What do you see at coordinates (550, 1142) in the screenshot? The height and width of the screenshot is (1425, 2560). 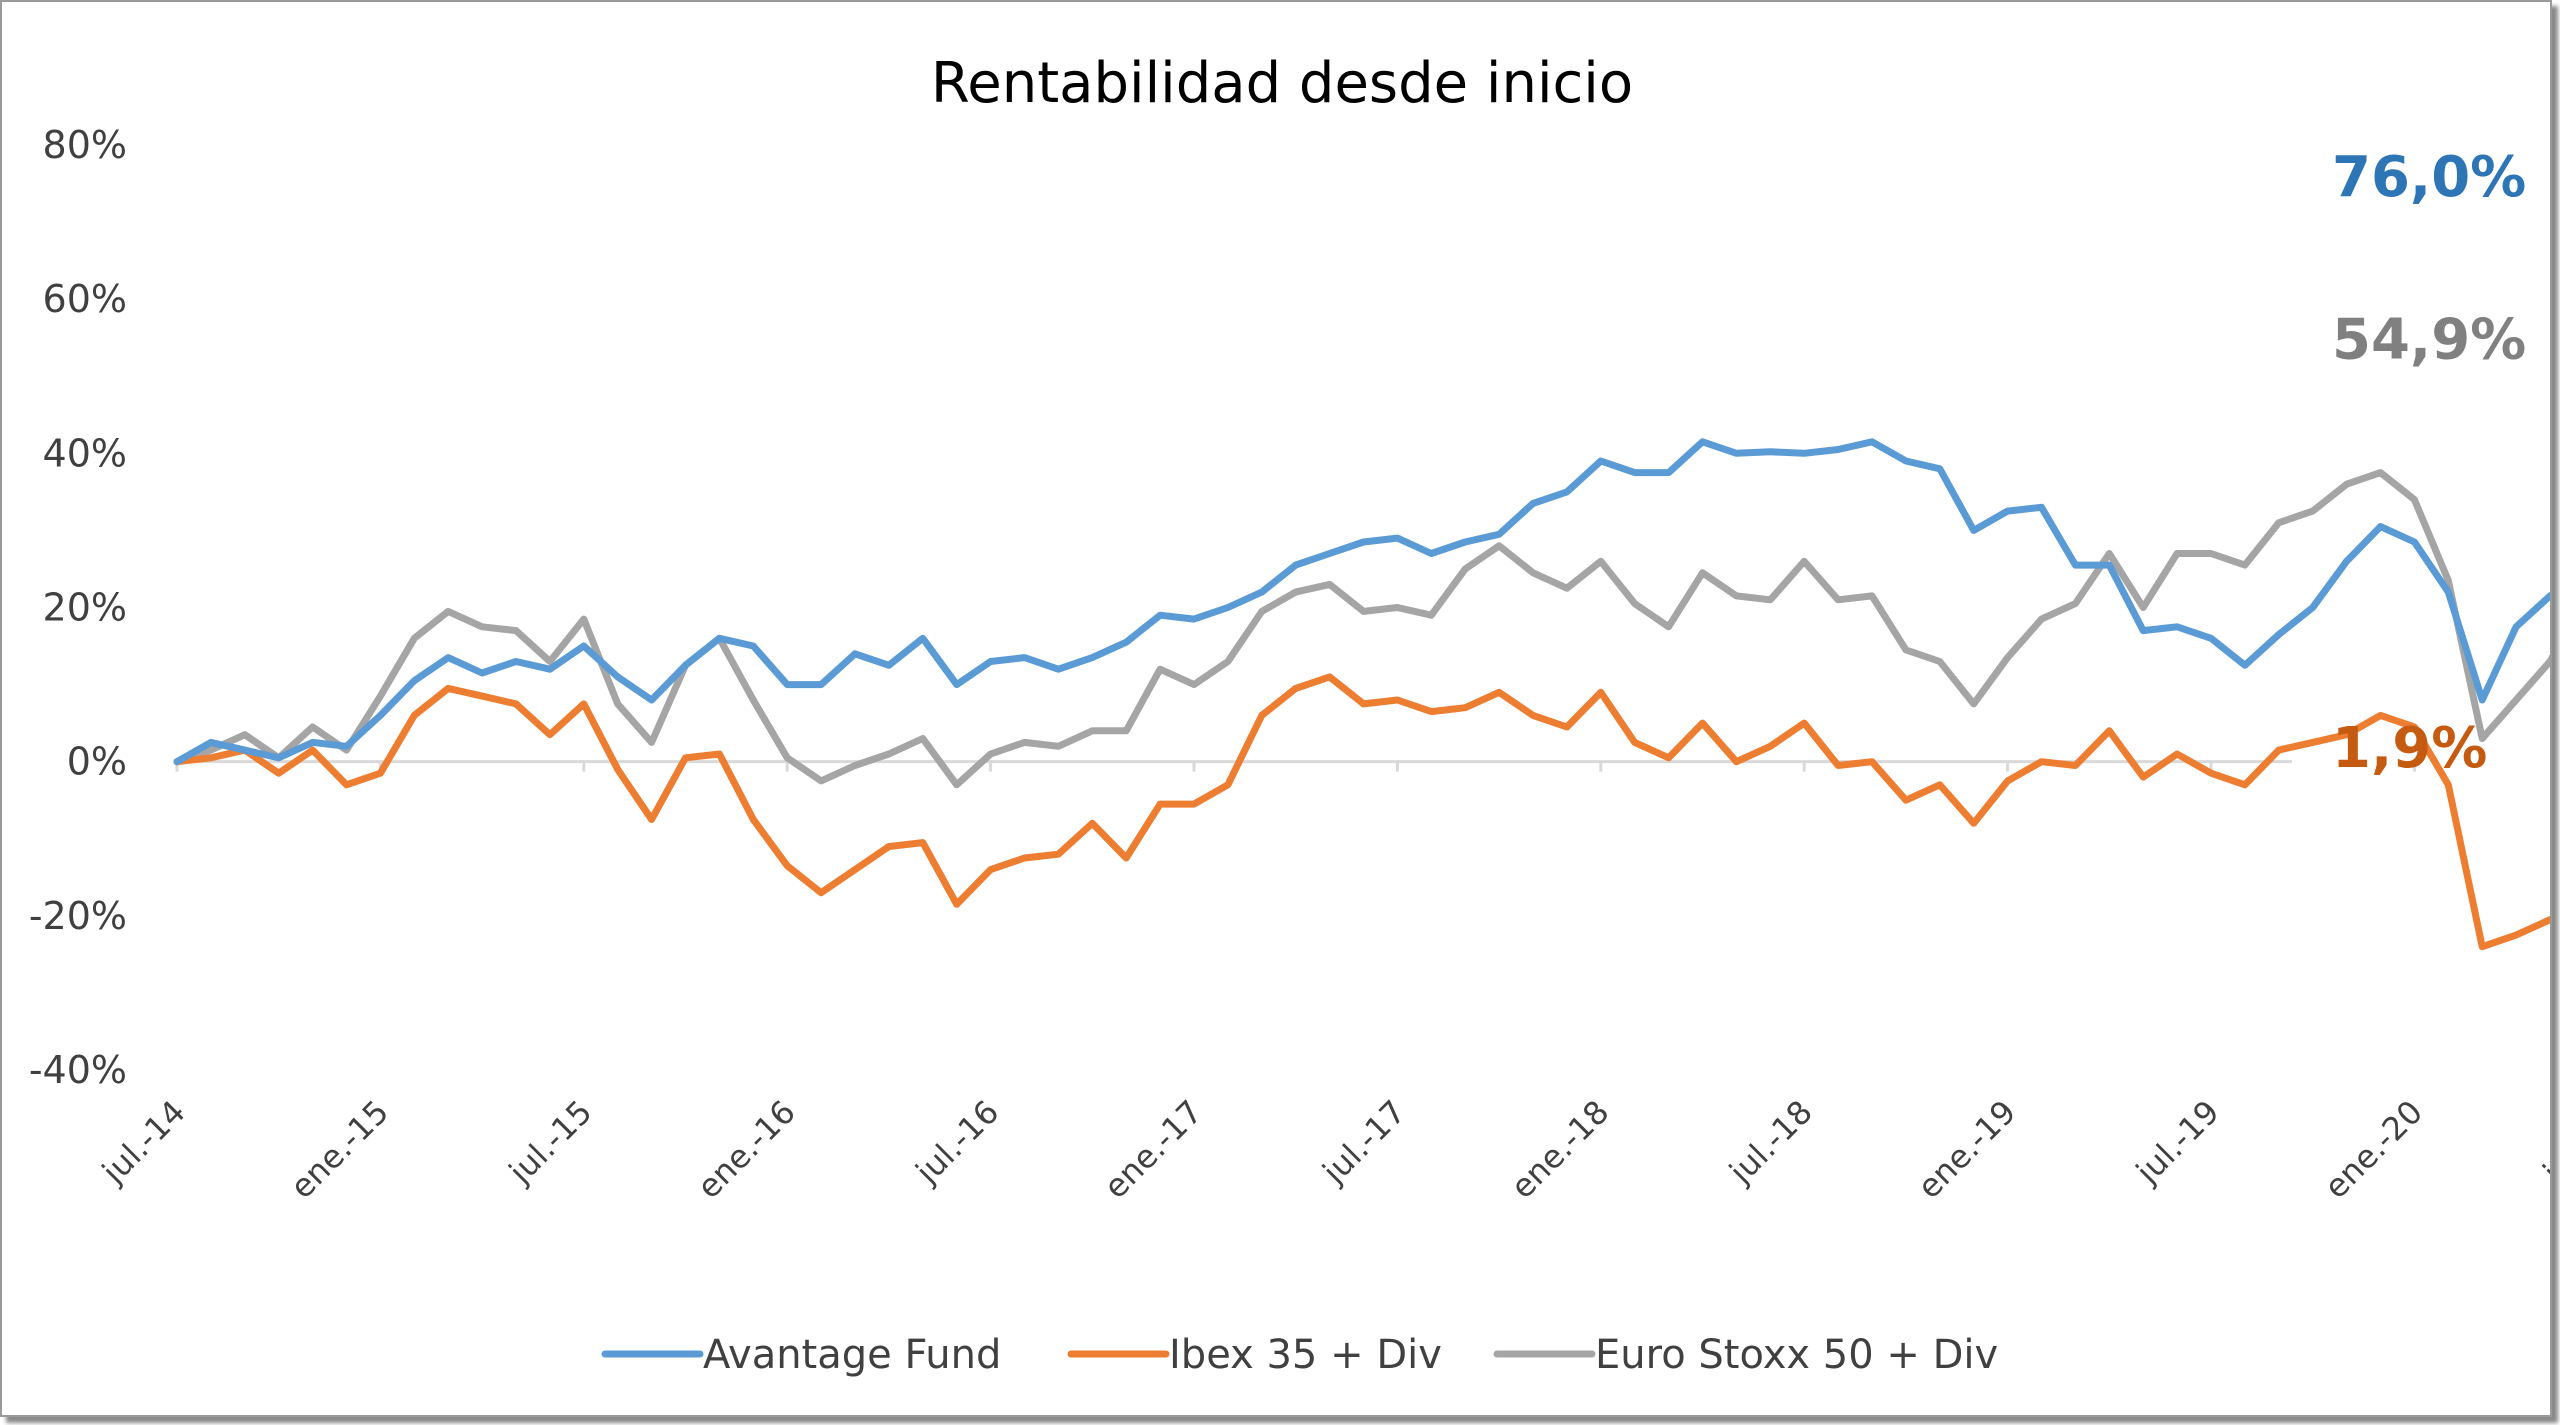 I see `x-tick-label: jul.-15` at bounding box center [550, 1142].